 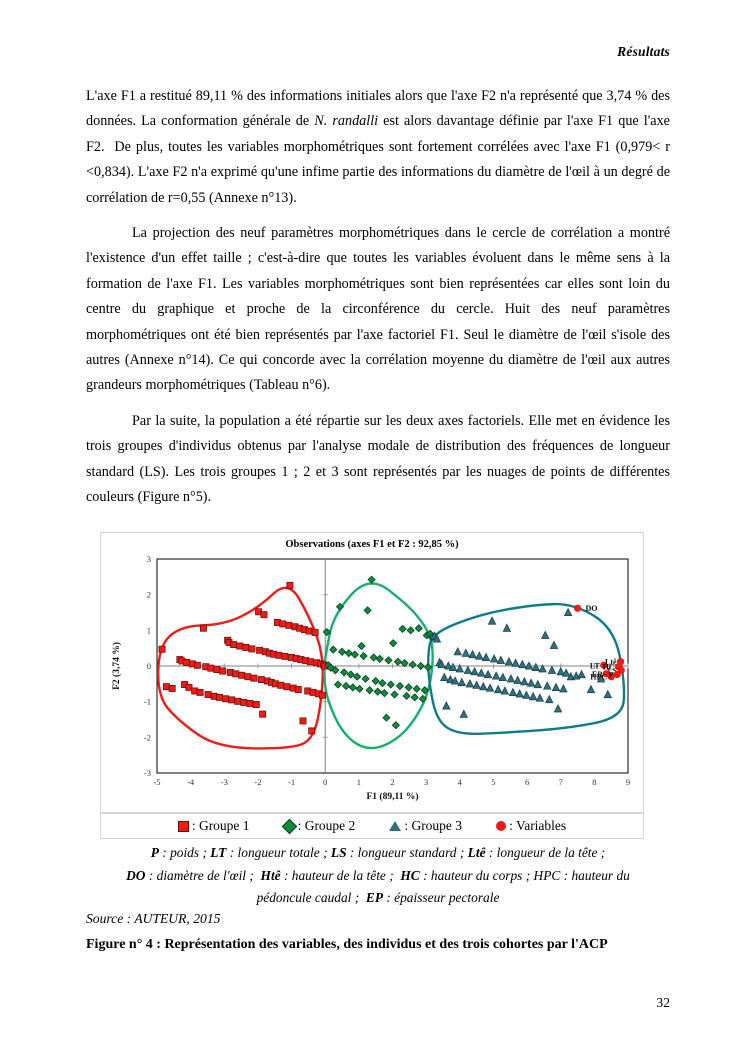 I want to click on svg-text: 4, so click(x=460, y=782).